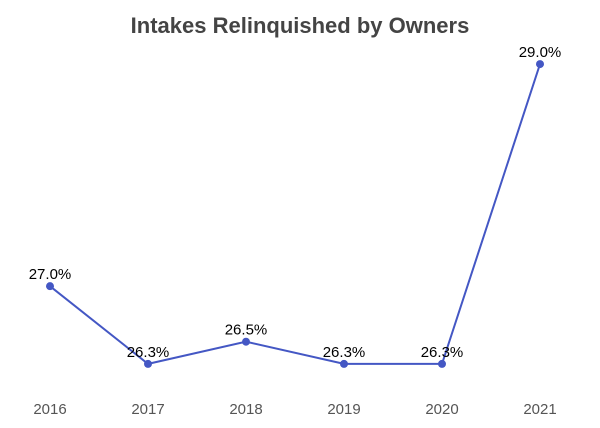  Describe the element at coordinates (539, 409) in the screenshot. I see `x-tick-label: 2021` at that location.